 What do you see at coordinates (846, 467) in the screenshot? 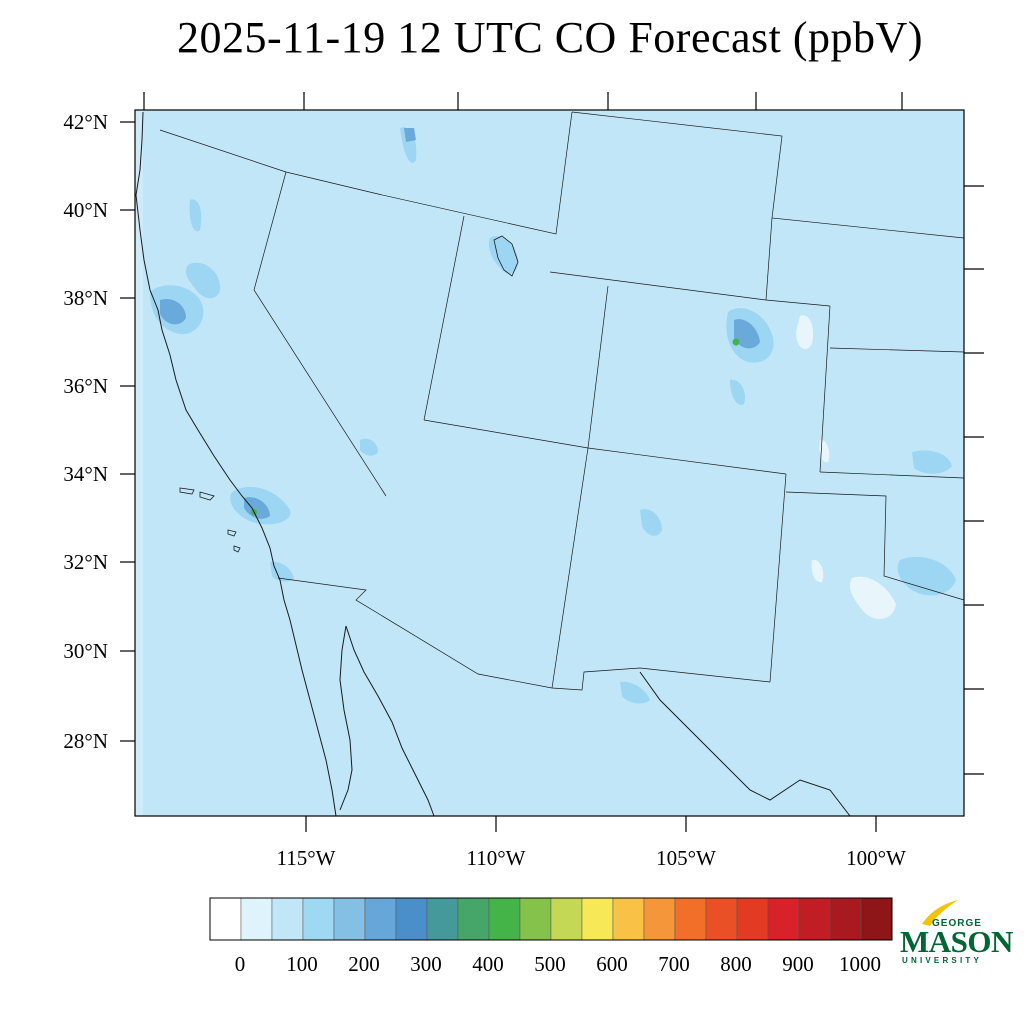
I see `co-low-areas` at bounding box center [846, 467].